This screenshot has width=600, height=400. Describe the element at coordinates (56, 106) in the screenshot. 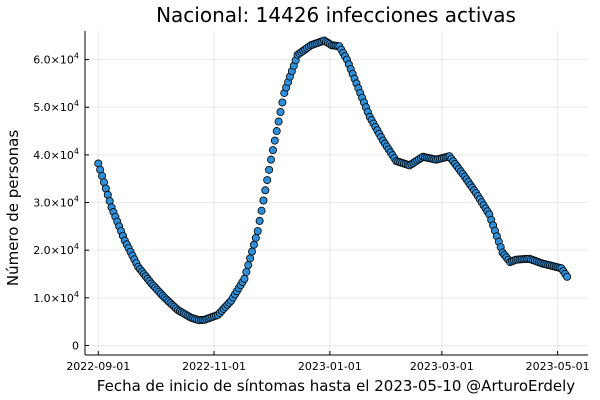

I see `y-tick-label: 5.0×104` at that location.